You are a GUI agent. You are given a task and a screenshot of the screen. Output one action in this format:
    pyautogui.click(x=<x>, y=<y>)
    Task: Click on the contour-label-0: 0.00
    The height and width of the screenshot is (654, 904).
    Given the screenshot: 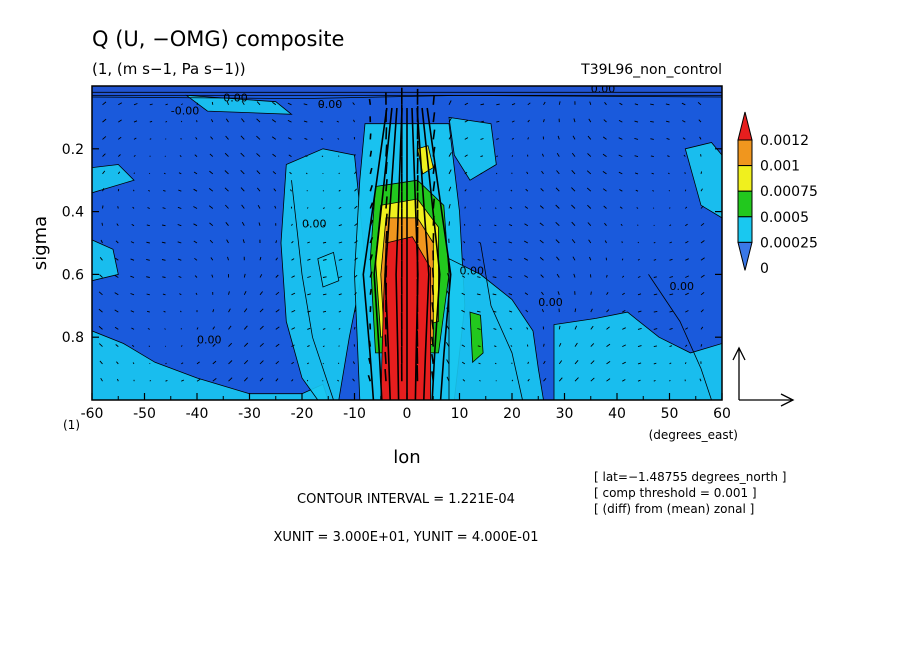 What is the action you would take?
    pyautogui.click(x=235, y=98)
    